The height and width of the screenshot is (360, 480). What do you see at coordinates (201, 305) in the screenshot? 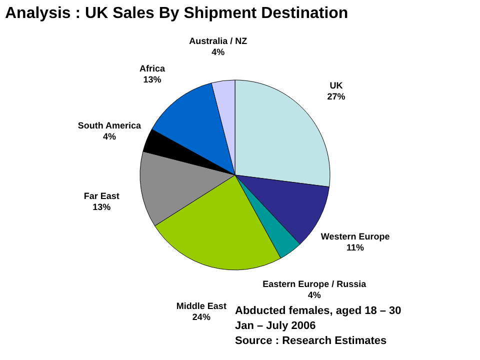
I see `slice-label: Middle East` at bounding box center [201, 305].